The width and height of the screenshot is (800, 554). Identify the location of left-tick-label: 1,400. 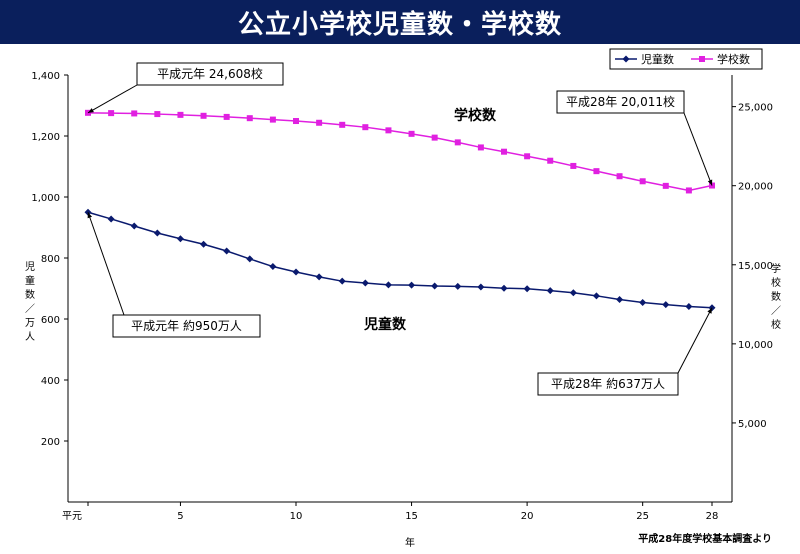
(45, 76).